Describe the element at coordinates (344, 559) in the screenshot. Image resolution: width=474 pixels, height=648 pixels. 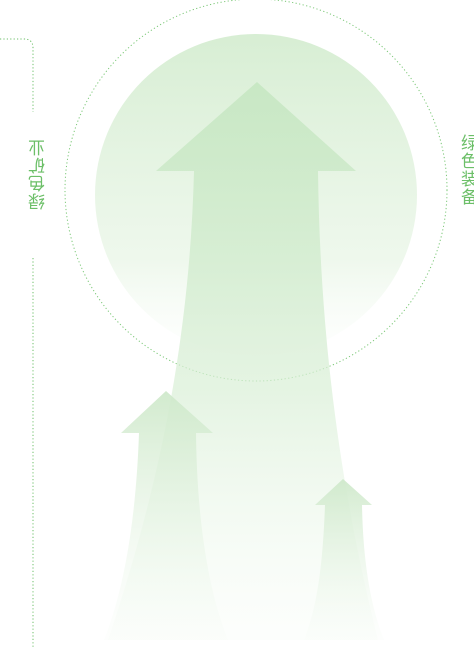
I see `small-arrow-right` at that location.